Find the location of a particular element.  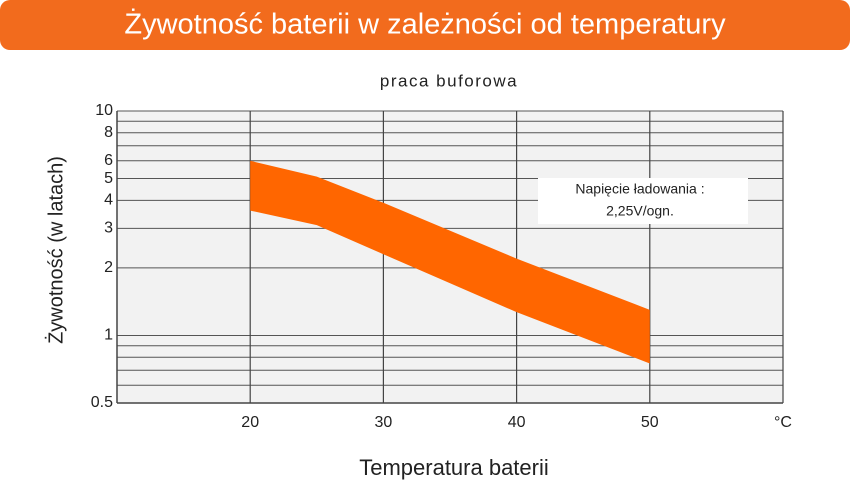

y-tick-label: 1 is located at coordinates (108, 335).